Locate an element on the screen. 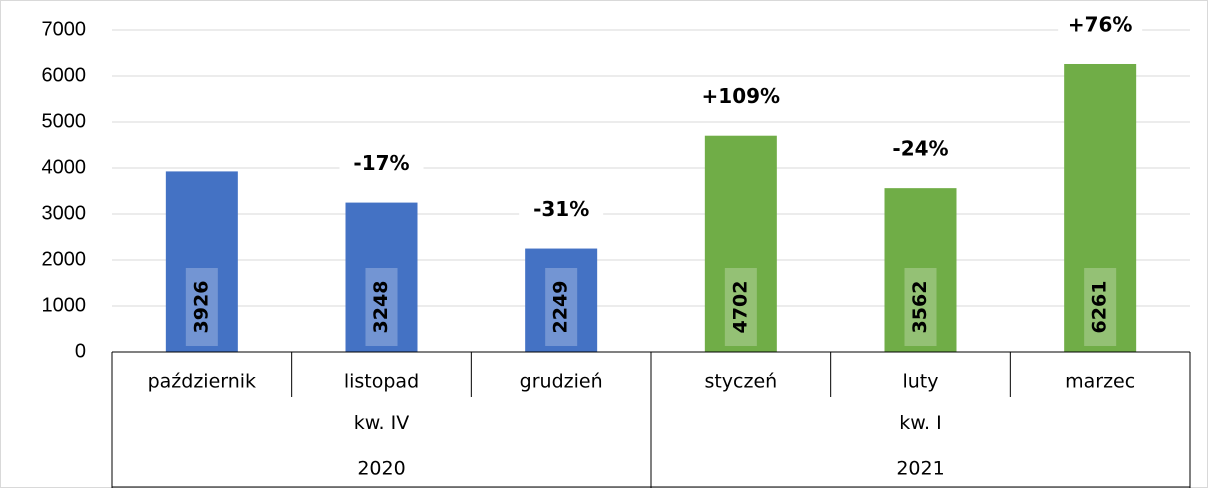 This screenshot has height=488, width=1208. annotation: -31% is located at coordinates (561, 209).